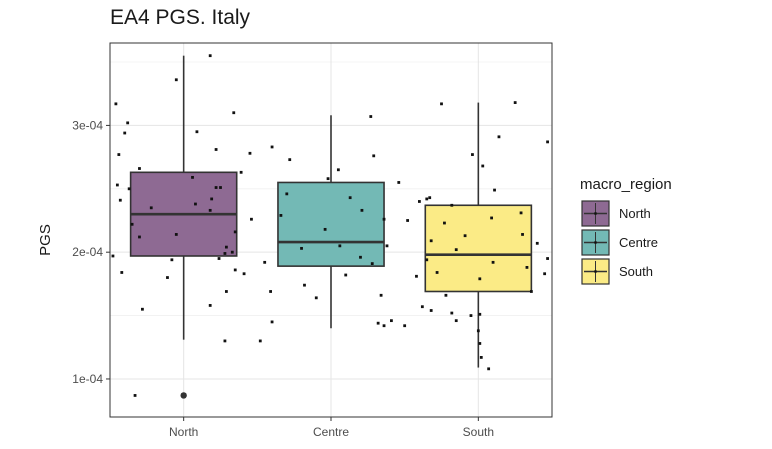 The height and width of the screenshot is (449, 772). What do you see at coordinates (180, 17) in the screenshot?
I see `chart-title: EA4 PGS. Italy` at bounding box center [180, 17].